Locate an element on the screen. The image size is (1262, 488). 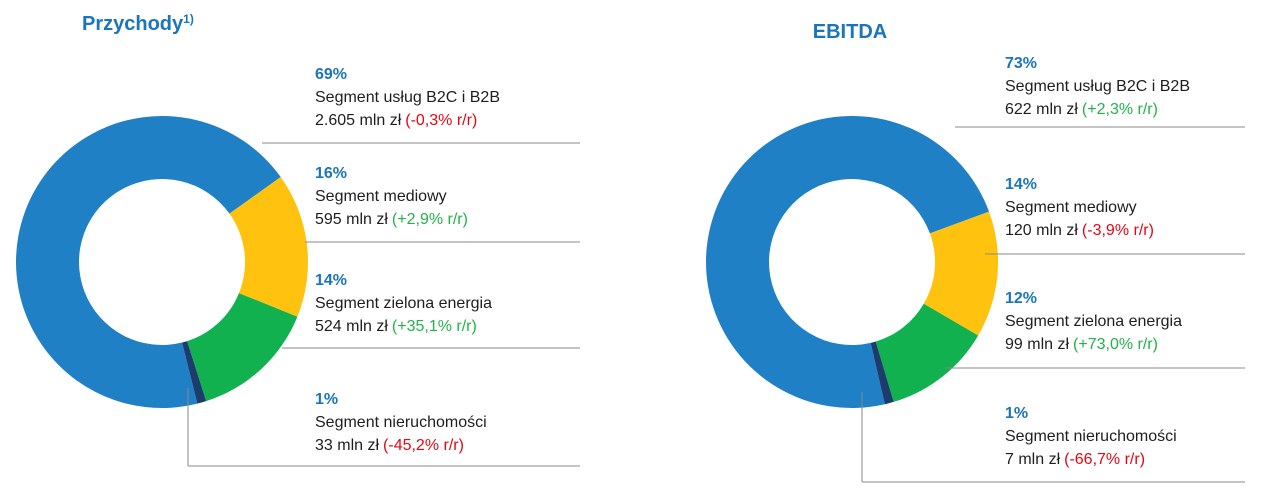
segment-amount: 120 mln zł (-3,9% r/r) is located at coordinates (1079, 230).